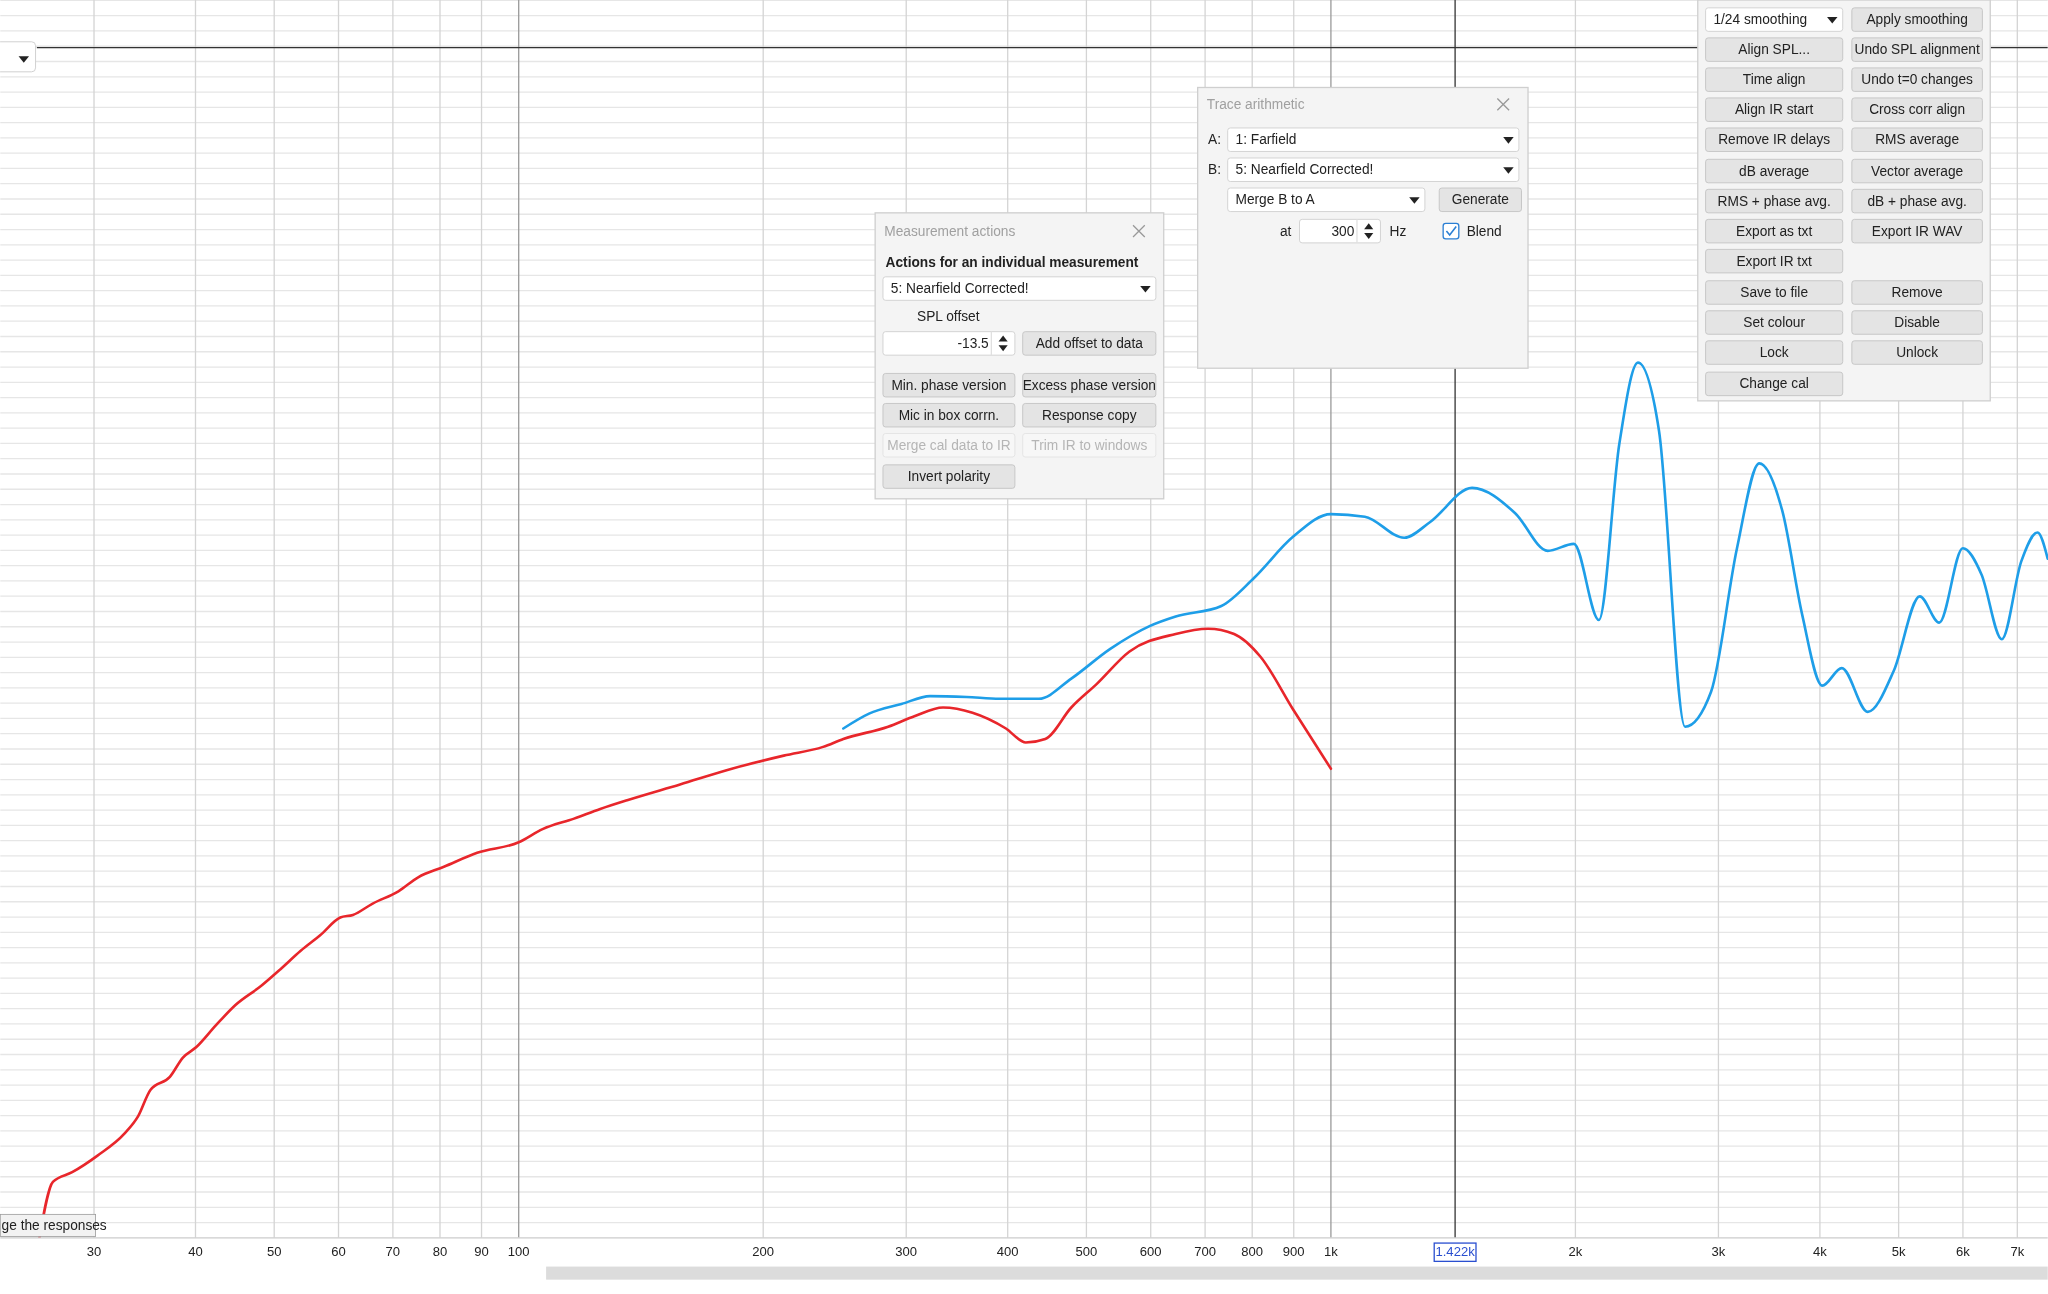  I want to click on x-tick-label: 800, so click(1252, 1252).